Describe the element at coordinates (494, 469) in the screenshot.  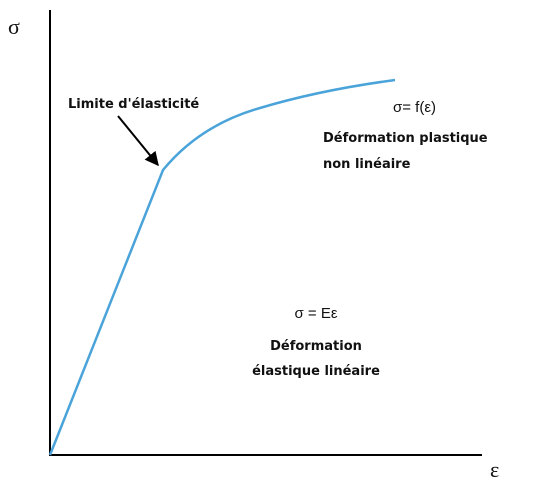
I see `x-axis-label: ε` at that location.